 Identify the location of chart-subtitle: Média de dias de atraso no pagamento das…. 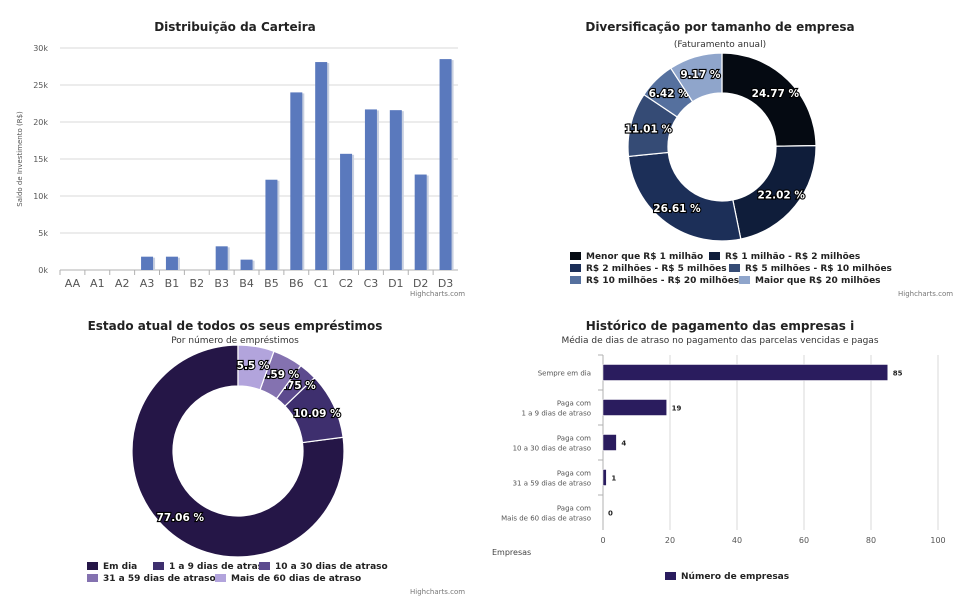
(720, 341).